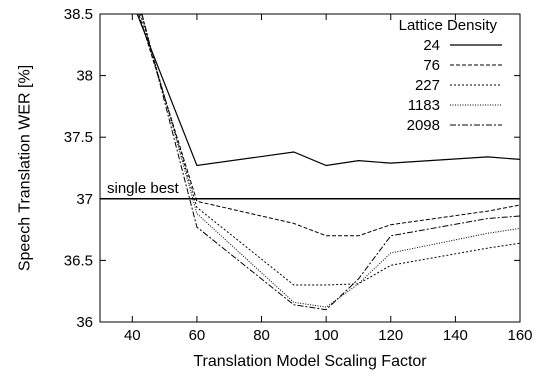 The width and height of the screenshot is (547, 378). What do you see at coordinates (424, 105) in the screenshot?
I see `legend-label-1183: 1183` at bounding box center [424, 105].